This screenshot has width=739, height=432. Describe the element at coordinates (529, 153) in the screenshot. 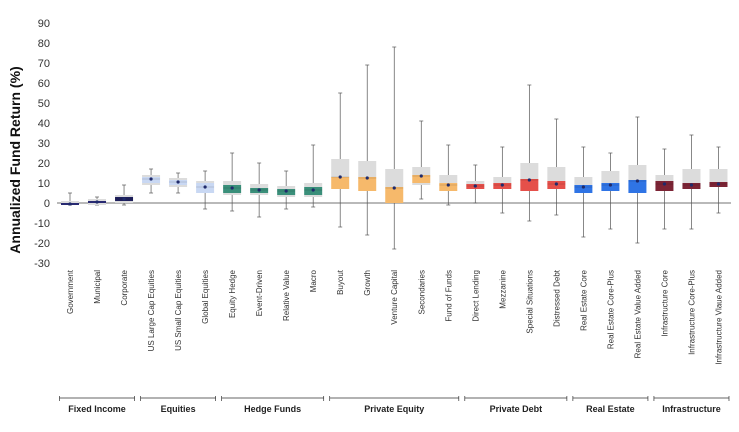

I see `box-special-situations` at that location.